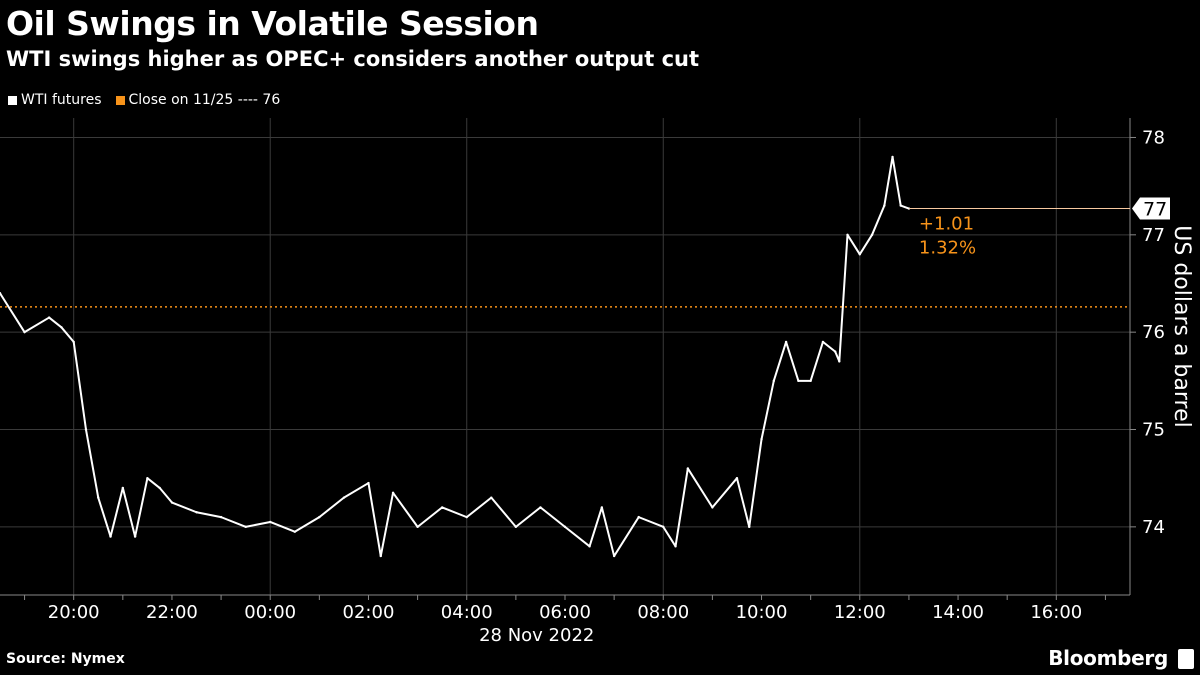 The image size is (1200, 675). I want to click on x-tick-label: 06:00, so click(565, 612).